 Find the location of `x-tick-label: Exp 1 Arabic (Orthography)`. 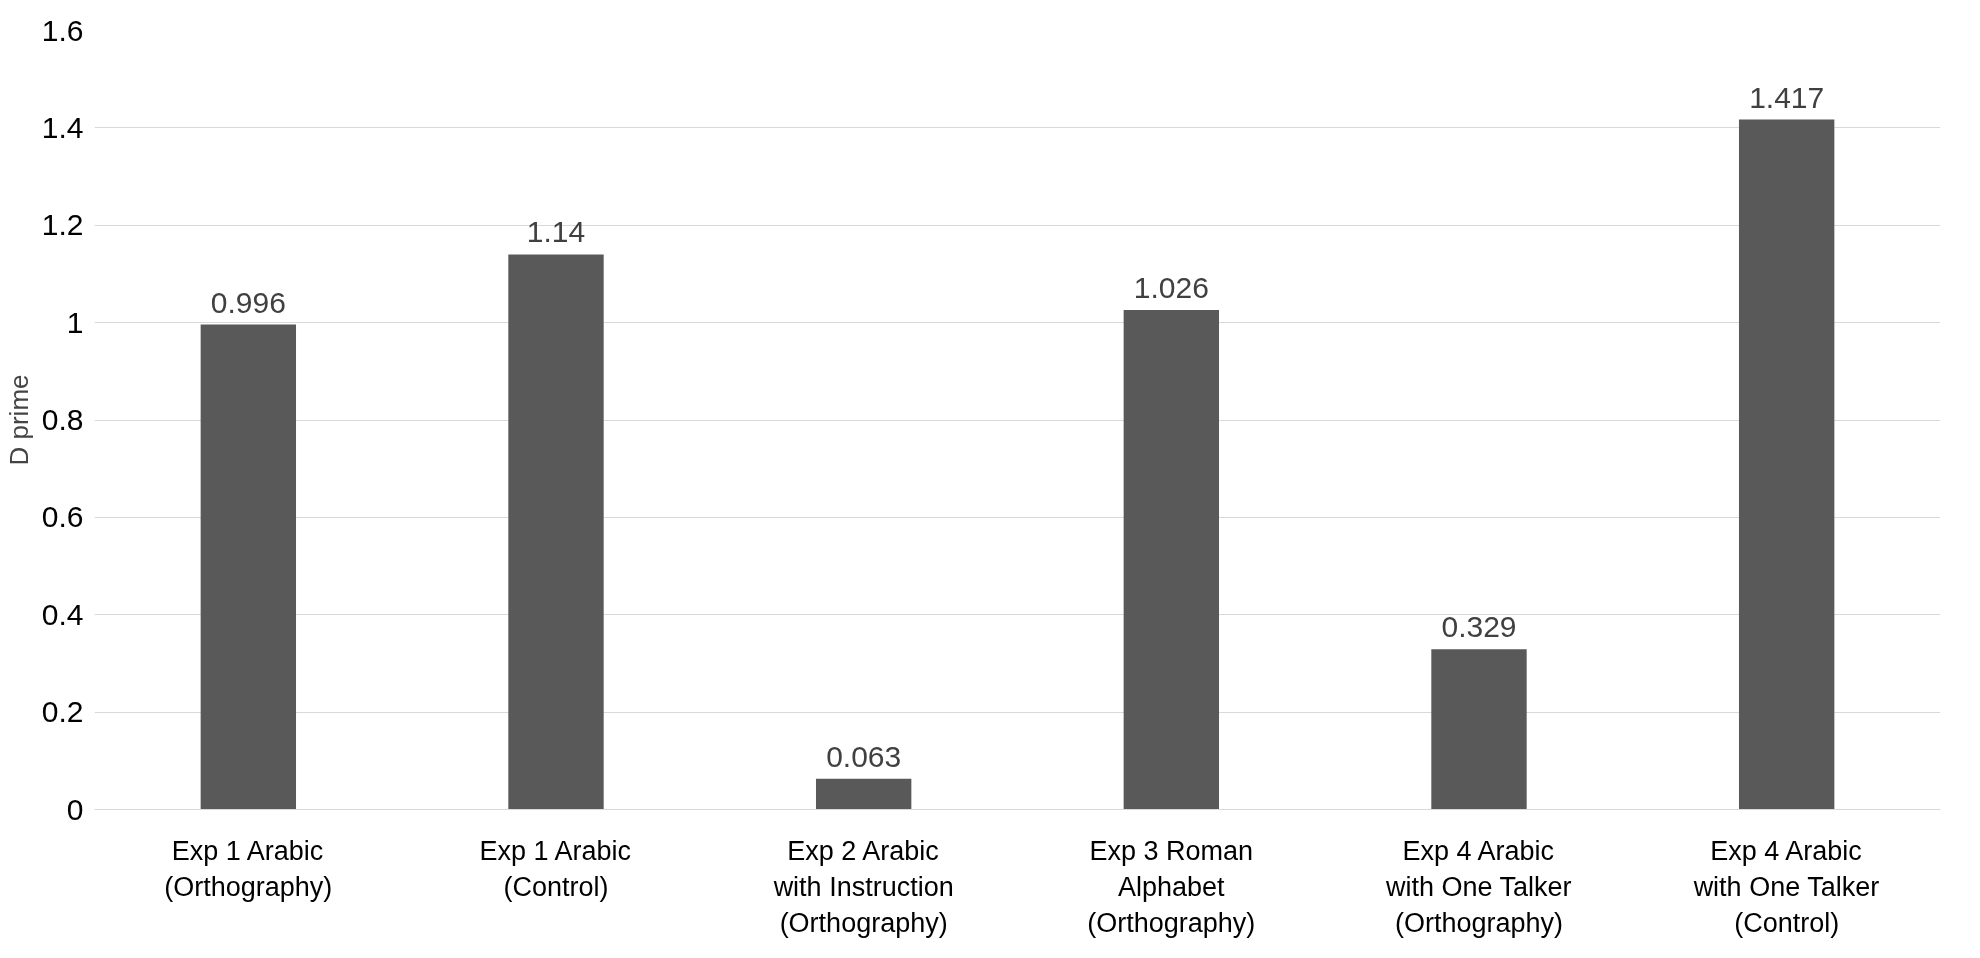

x-tick-label: Exp 1 Arabic (Orthography) is located at coordinates (248, 868).